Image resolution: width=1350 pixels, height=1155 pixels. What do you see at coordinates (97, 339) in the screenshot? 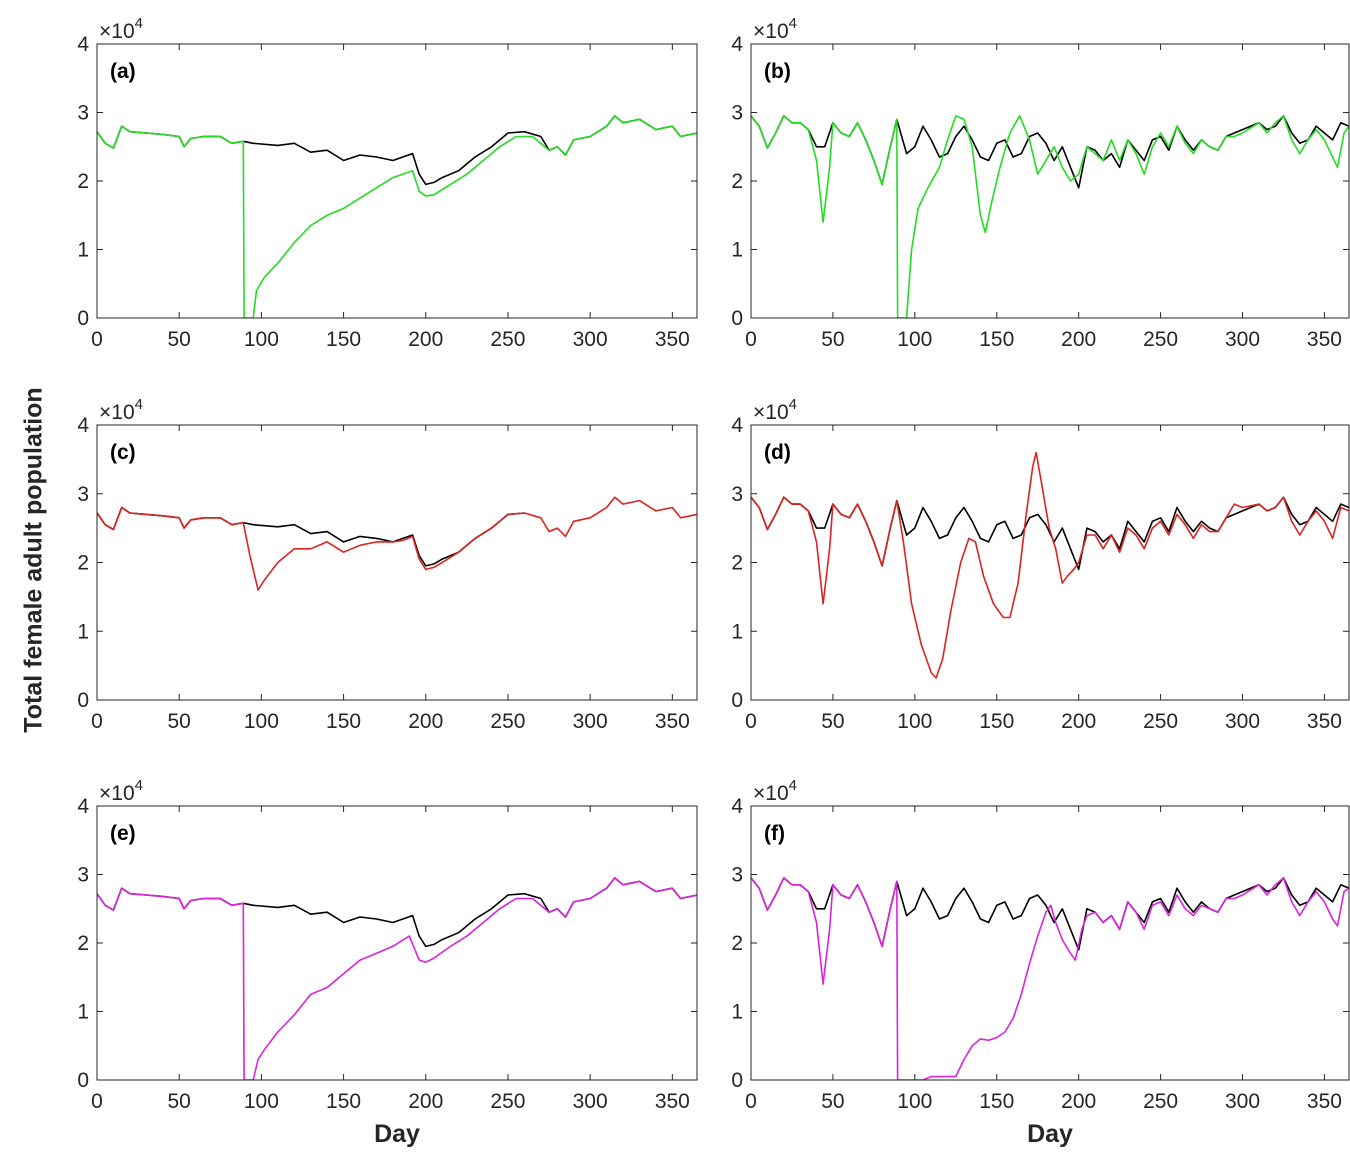
I see `x-tick-label-a-0: 0` at bounding box center [97, 339].